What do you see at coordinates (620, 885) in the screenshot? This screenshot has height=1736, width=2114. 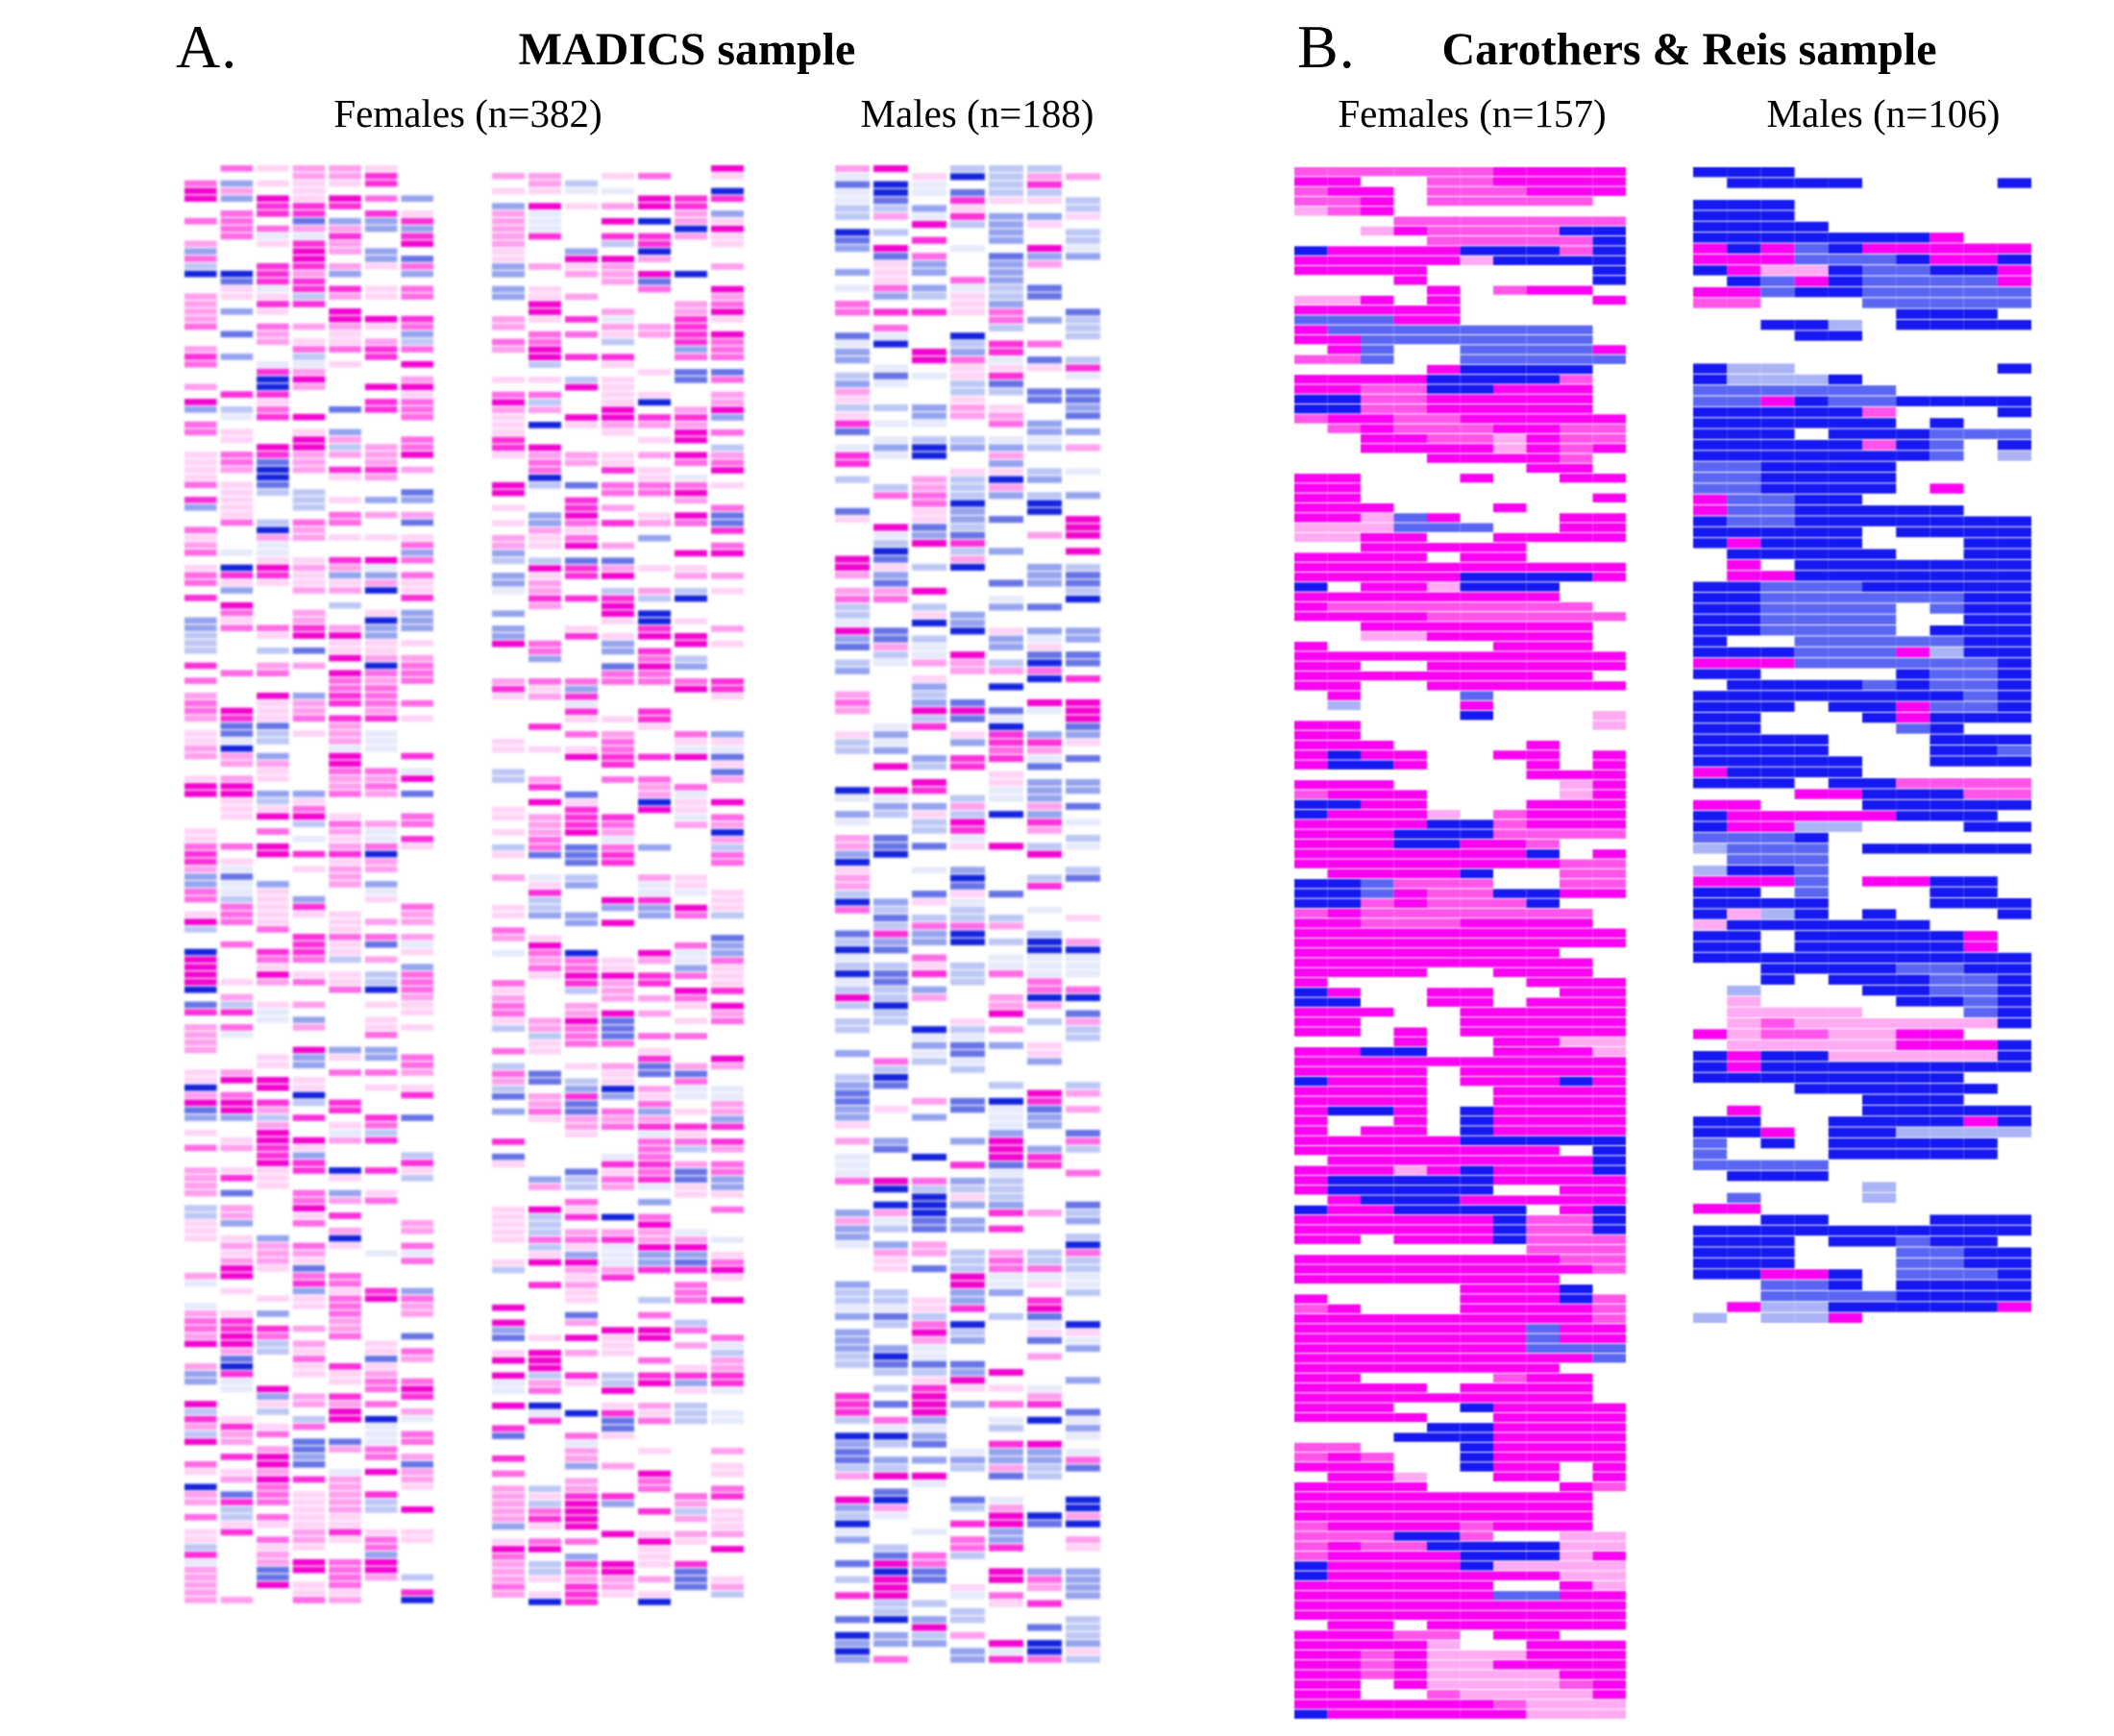 I see `heatmap-madics-females-block2` at bounding box center [620, 885].